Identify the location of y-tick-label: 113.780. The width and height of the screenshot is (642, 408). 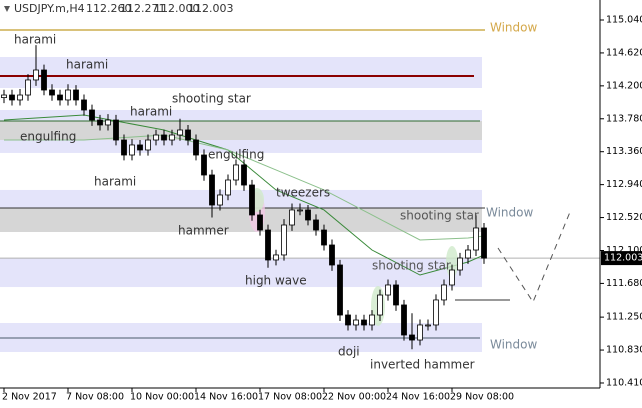
(624, 118).